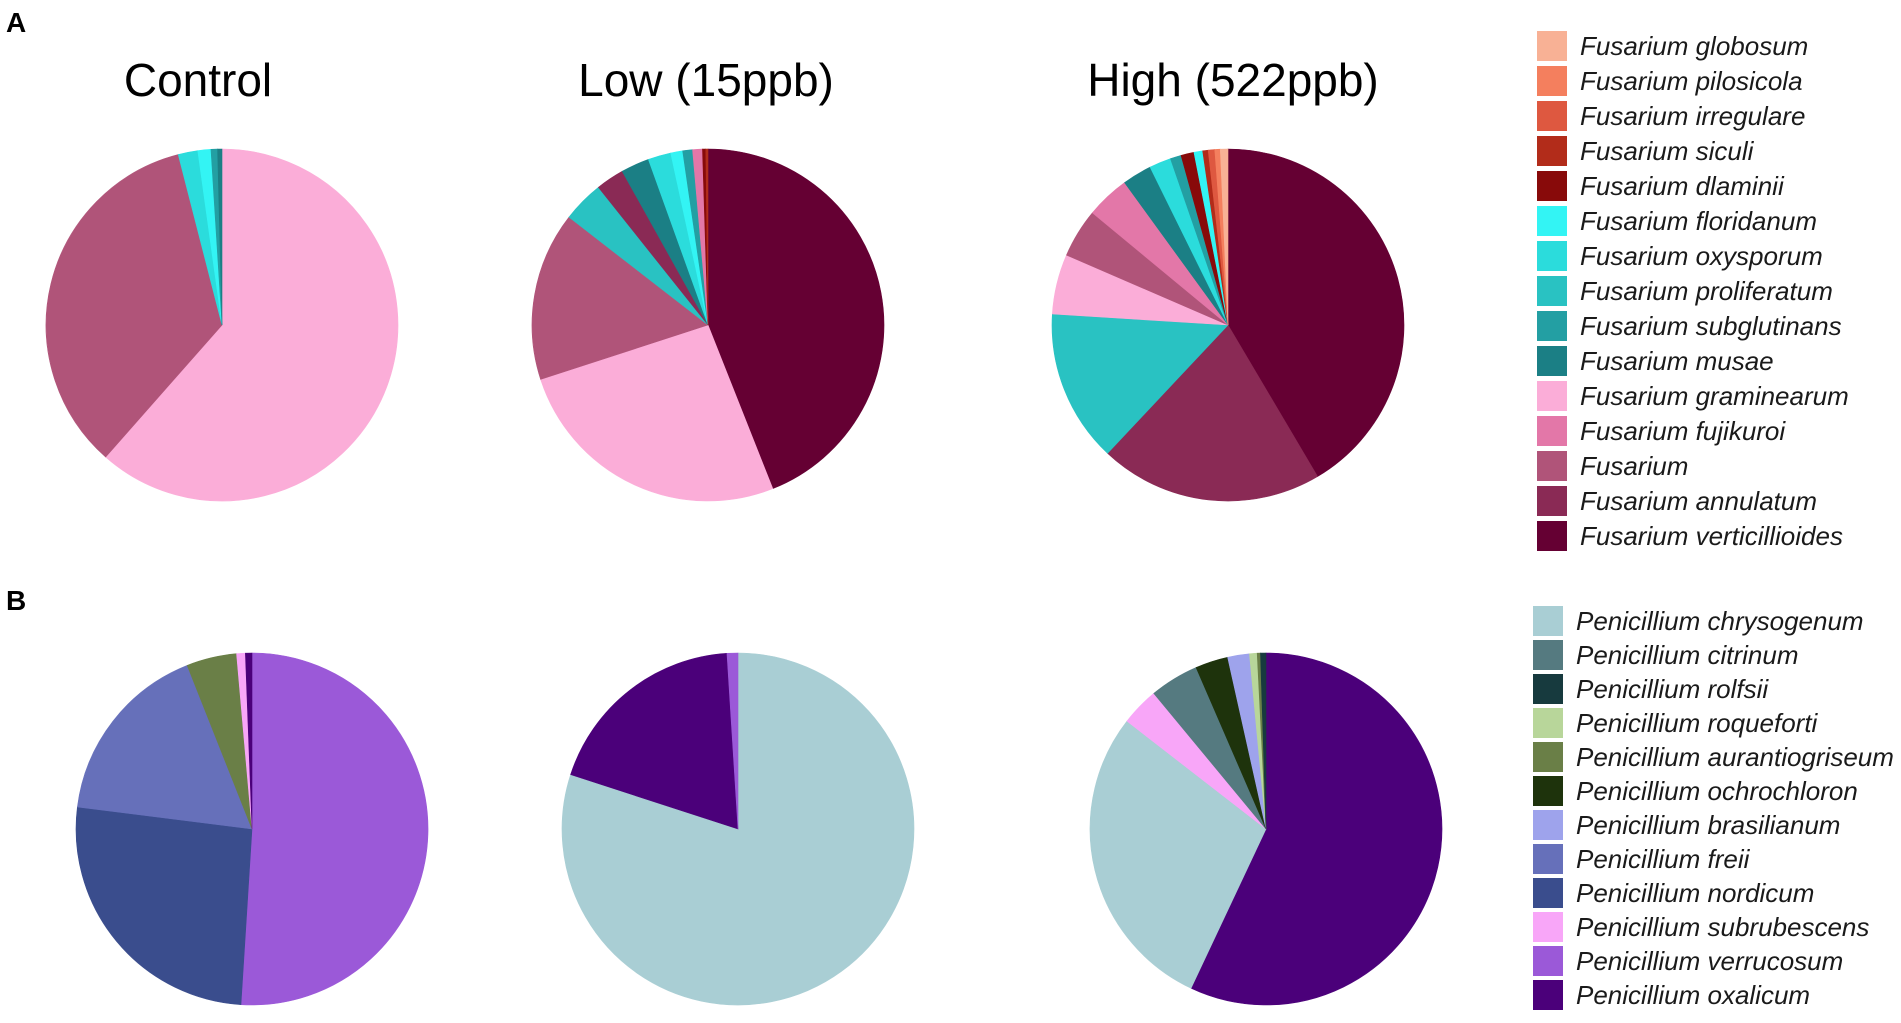 The width and height of the screenshot is (1901, 1023). Describe the element at coordinates (1224, 237) in the screenshot. I see `slice-fusarium-globosum` at that location.